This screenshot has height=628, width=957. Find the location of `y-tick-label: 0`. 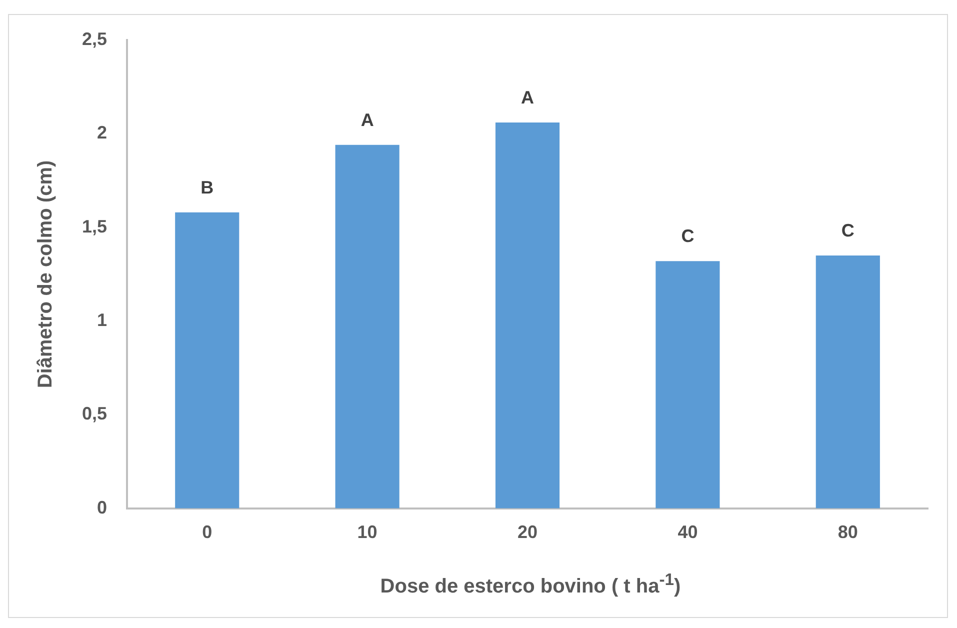

y-tick-label: 0 is located at coordinates (102, 507).